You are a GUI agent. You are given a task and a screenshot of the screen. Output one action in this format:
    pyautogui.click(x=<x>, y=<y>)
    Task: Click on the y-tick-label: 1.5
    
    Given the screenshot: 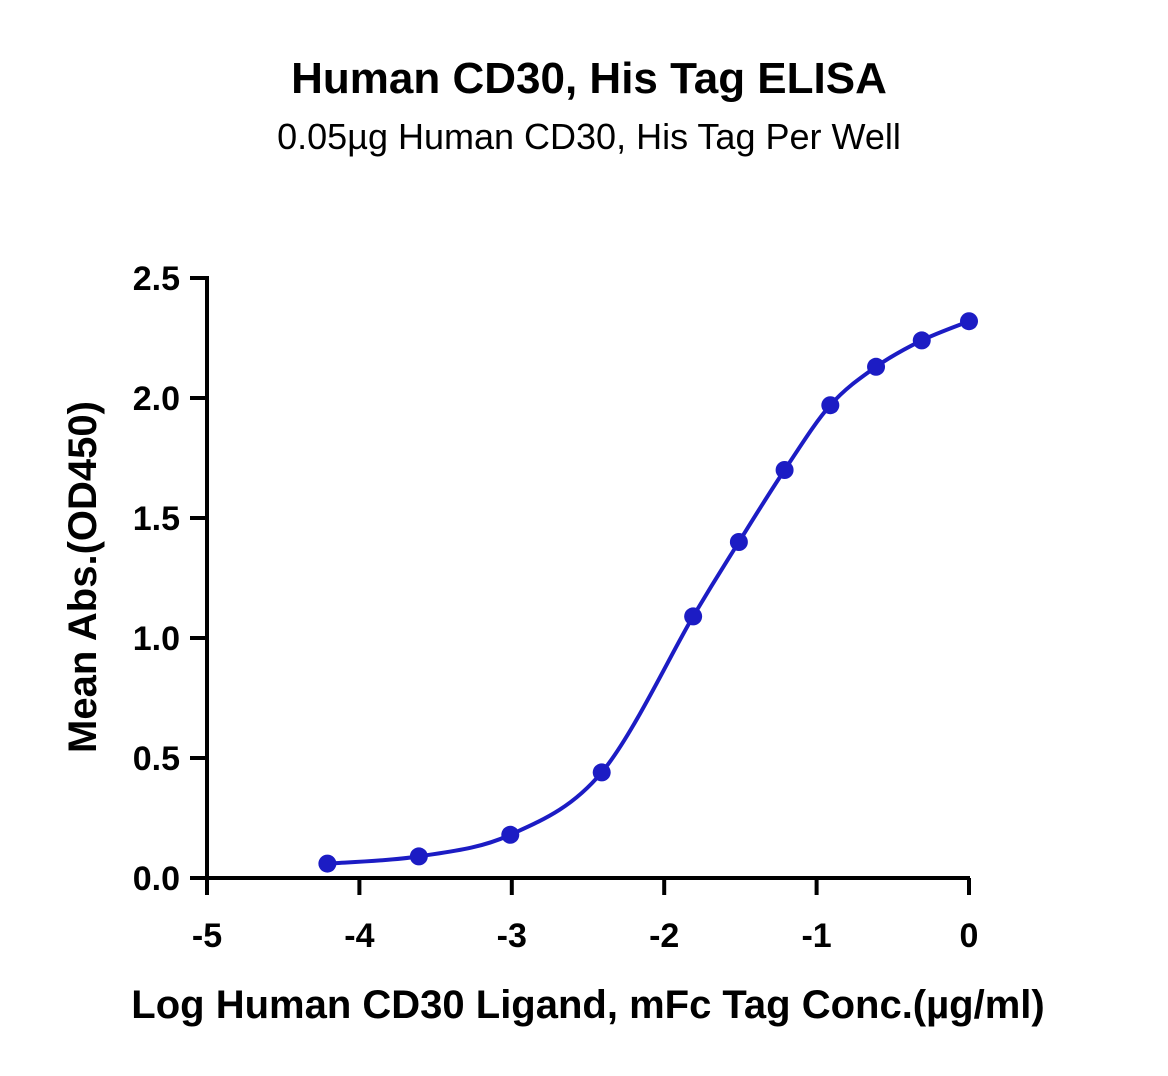 What is the action you would take?
    pyautogui.click(x=156, y=519)
    